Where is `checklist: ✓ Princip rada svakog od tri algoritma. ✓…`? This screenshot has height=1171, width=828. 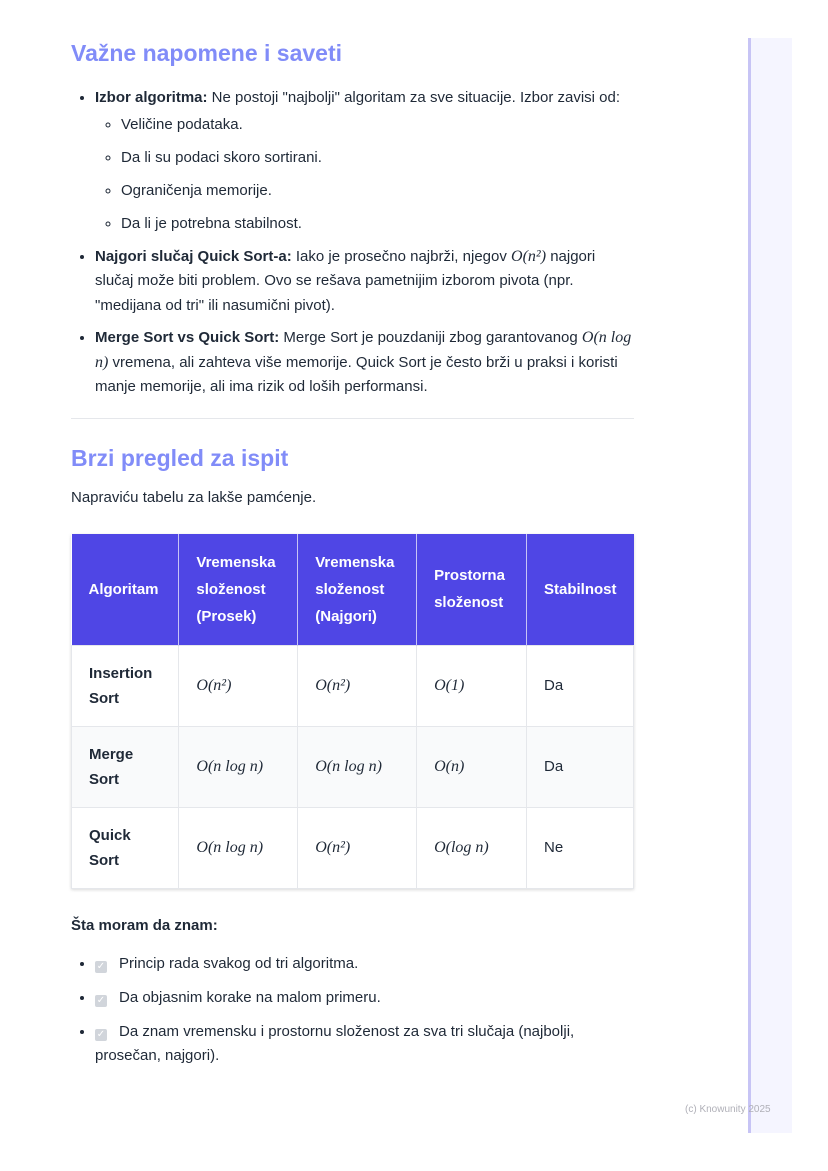
checklist: ✓ Princip rada svakog od tri algoritma. ✓… is located at coordinates (352, 1010).